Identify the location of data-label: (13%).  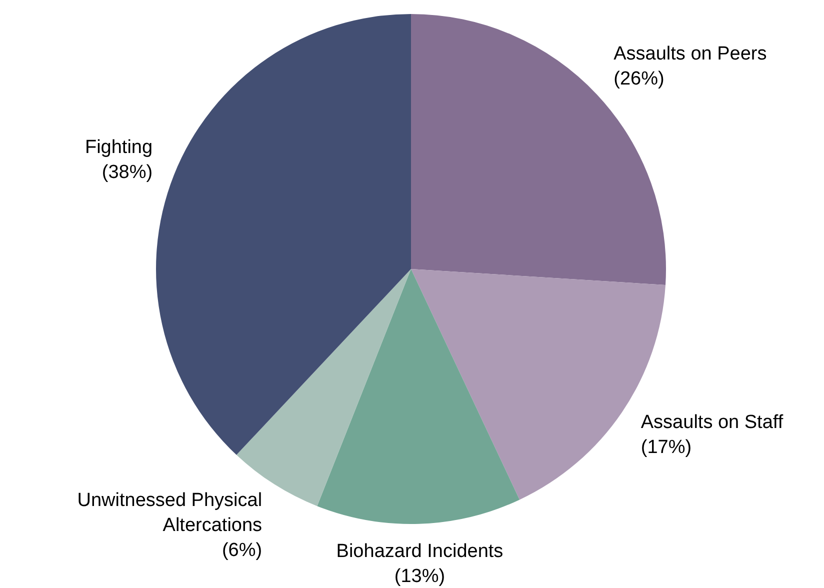
(420, 577).